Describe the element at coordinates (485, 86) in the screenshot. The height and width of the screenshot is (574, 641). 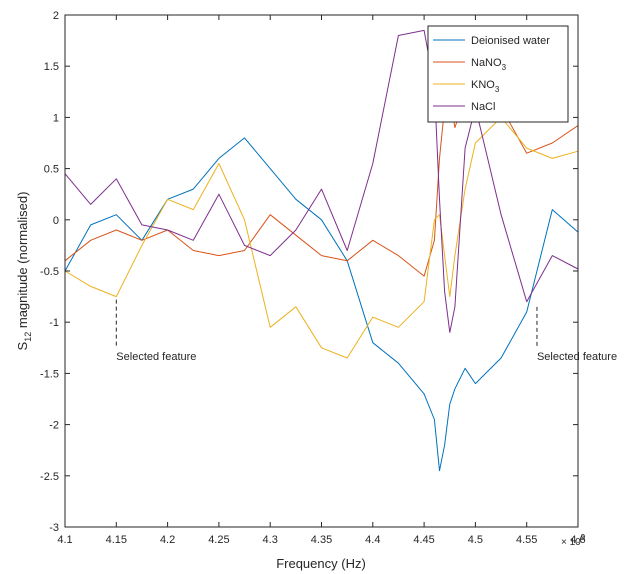
I see `legend-label-3: KNO3` at that location.